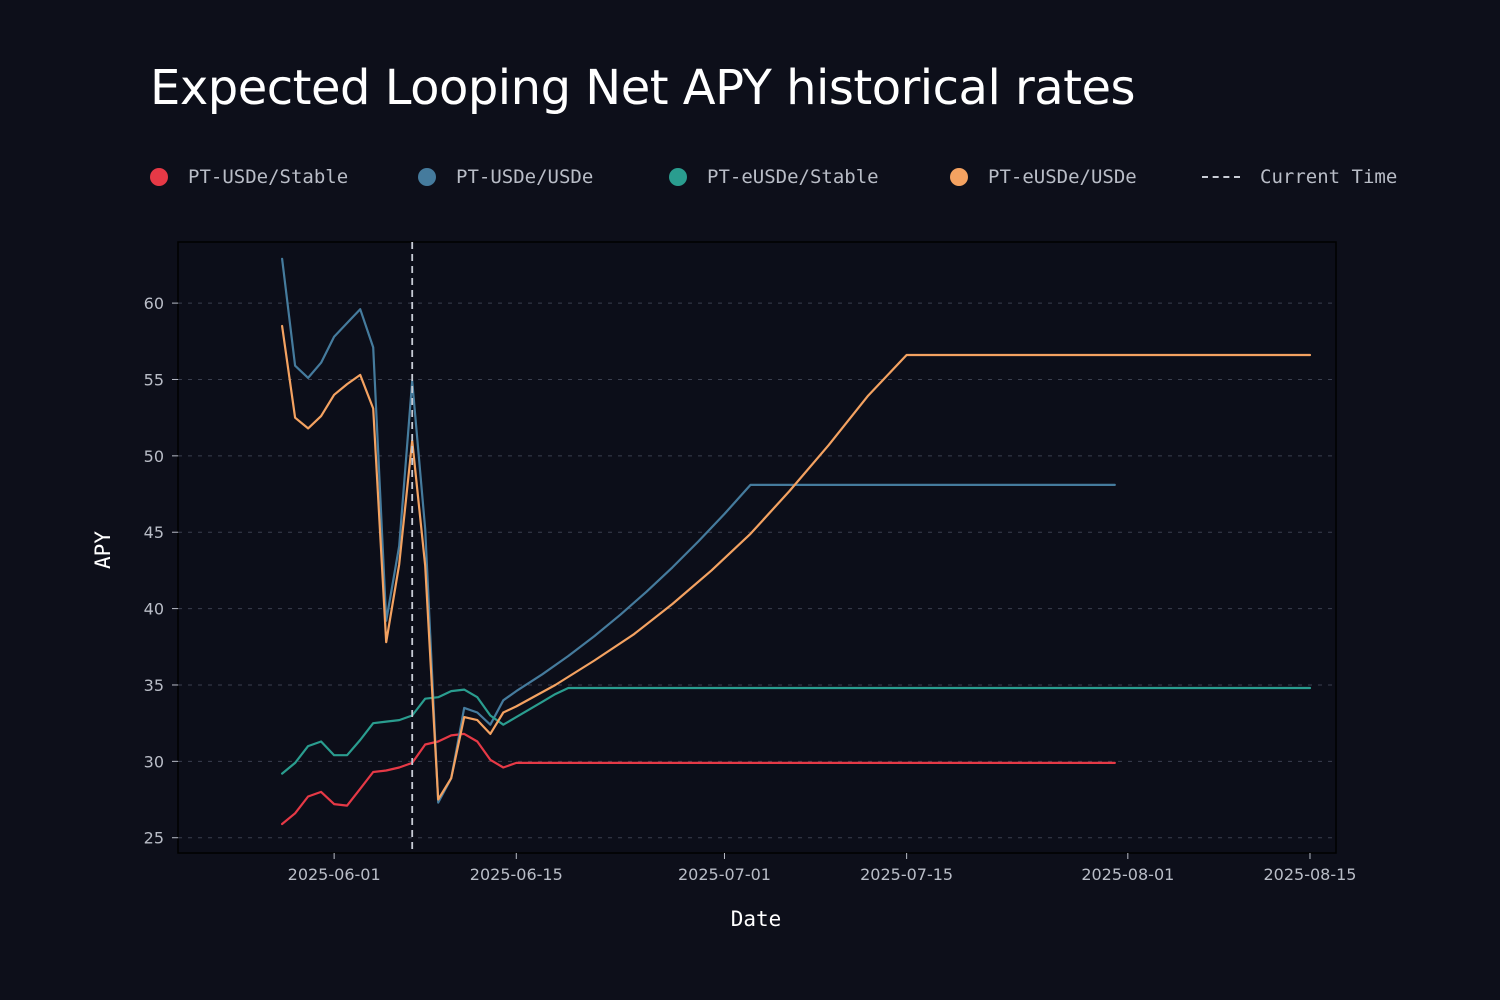  What do you see at coordinates (334, 874) in the screenshot?
I see `x-tick-label-2025-06-01: 2025-06-01` at bounding box center [334, 874].